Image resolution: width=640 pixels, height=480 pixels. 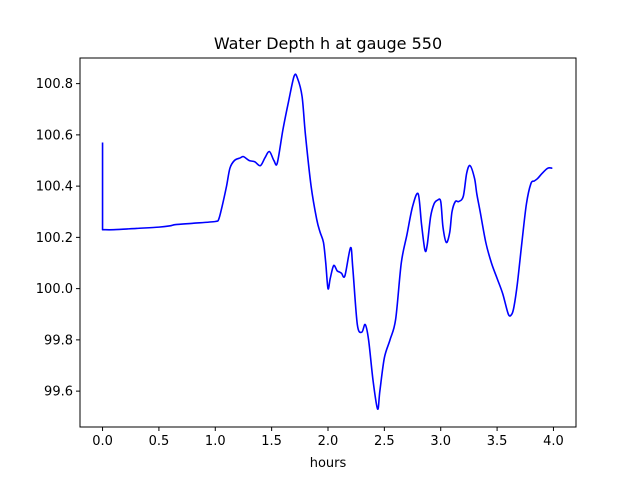 What do you see at coordinates (102, 441) in the screenshot?
I see `x-tick-label: 0.0` at bounding box center [102, 441].